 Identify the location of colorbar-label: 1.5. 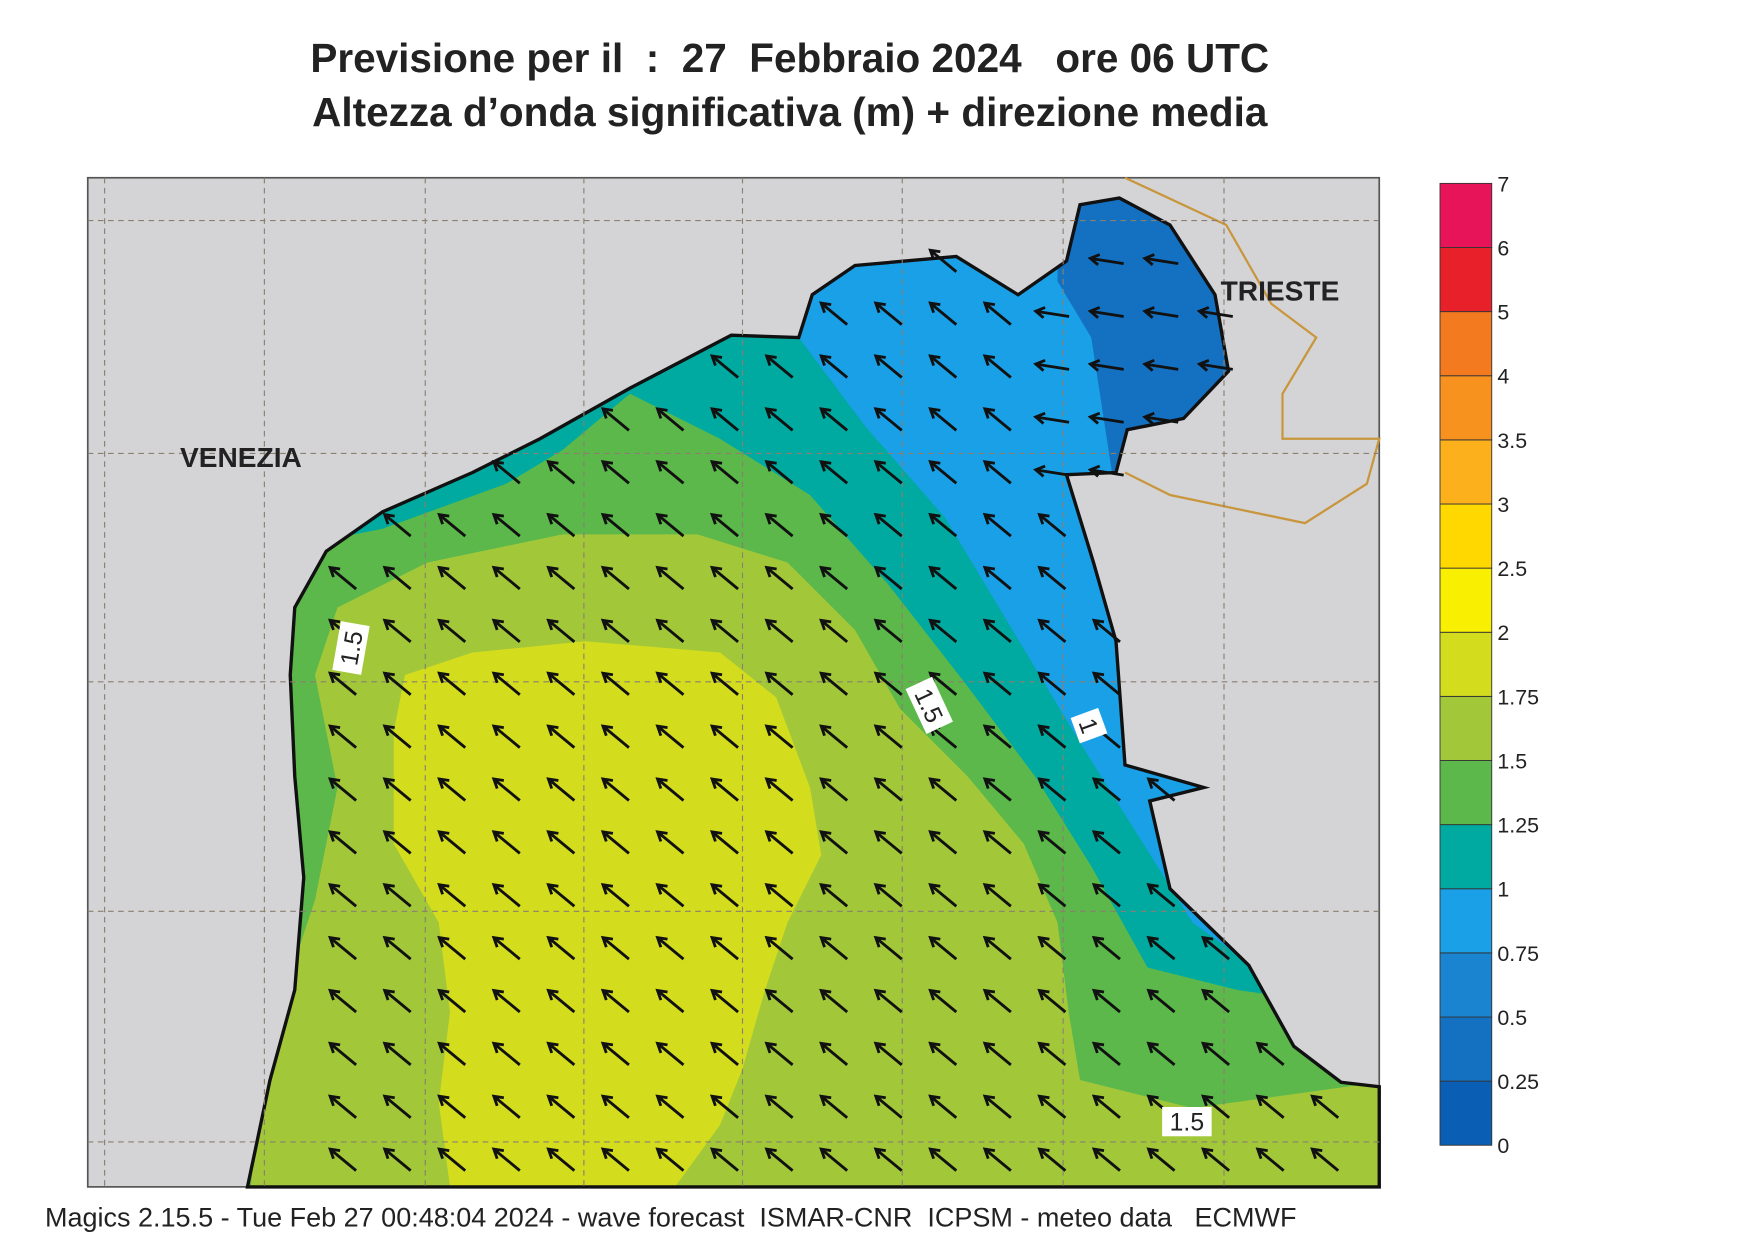
(1512, 761).